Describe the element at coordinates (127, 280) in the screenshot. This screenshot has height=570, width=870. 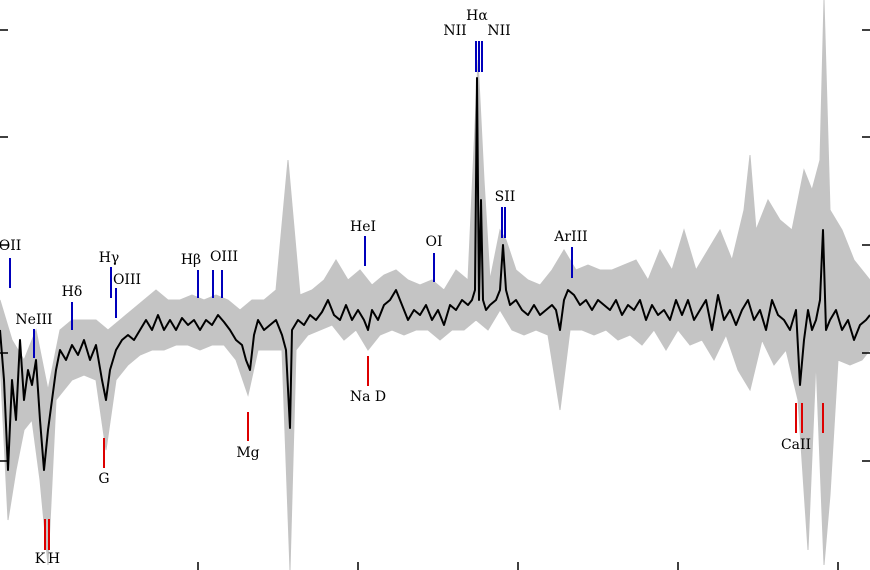
I see `line-oiii-a-label: OIII` at that location.